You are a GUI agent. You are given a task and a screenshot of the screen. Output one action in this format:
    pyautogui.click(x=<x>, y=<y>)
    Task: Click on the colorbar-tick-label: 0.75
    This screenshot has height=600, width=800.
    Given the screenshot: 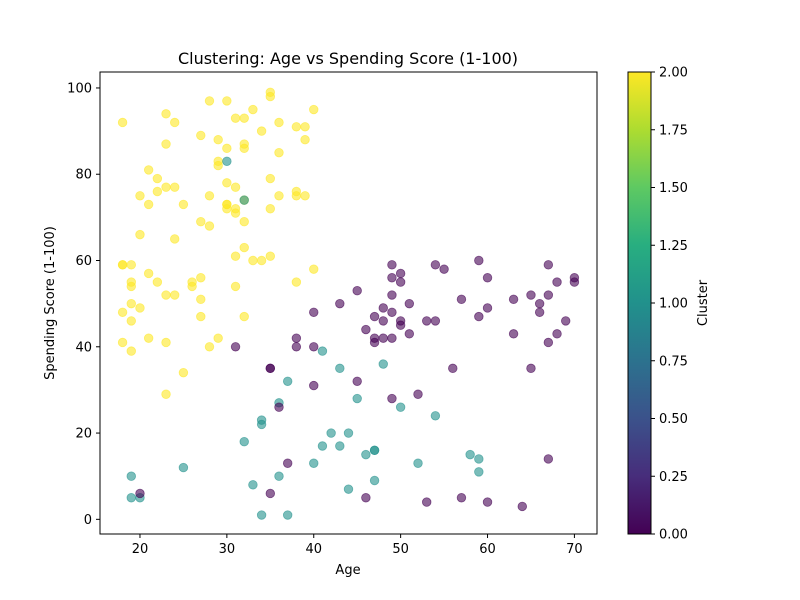 What is the action you would take?
    pyautogui.click(x=673, y=361)
    